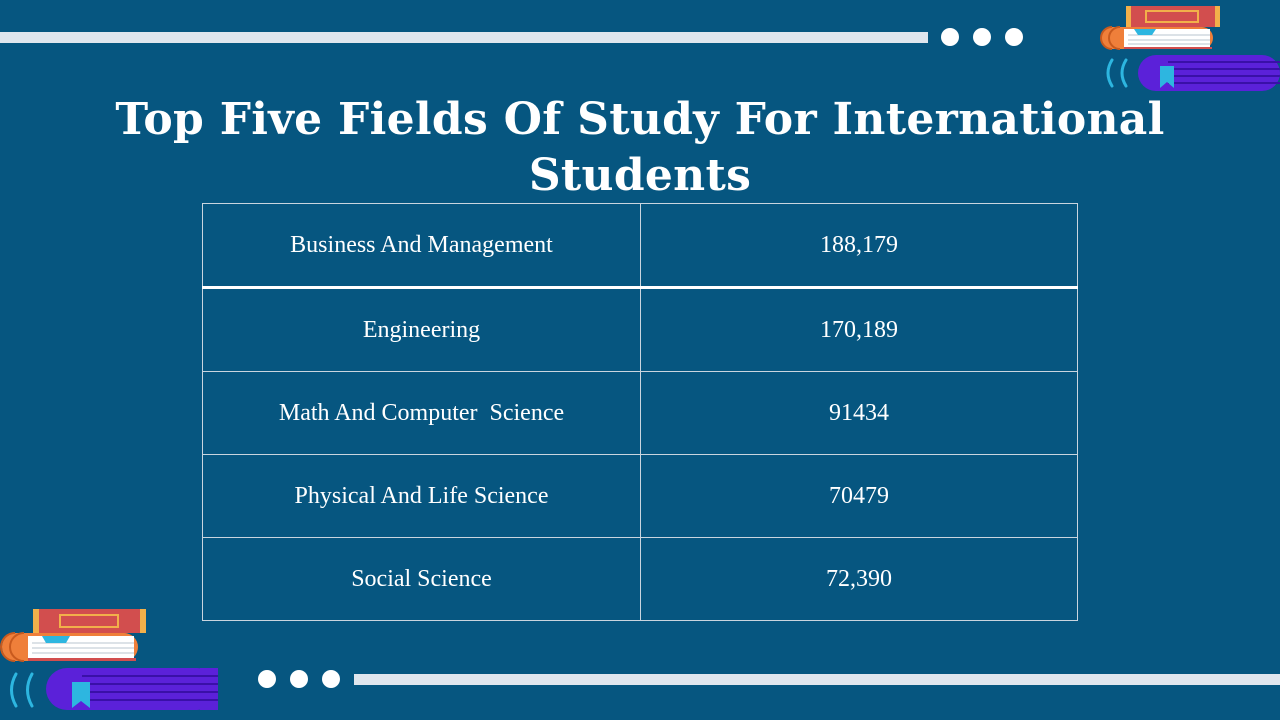 This screenshot has height=720, width=1280. Describe the element at coordinates (859, 413) in the screenshot. I see `student-count-cell: 91434` at that location.